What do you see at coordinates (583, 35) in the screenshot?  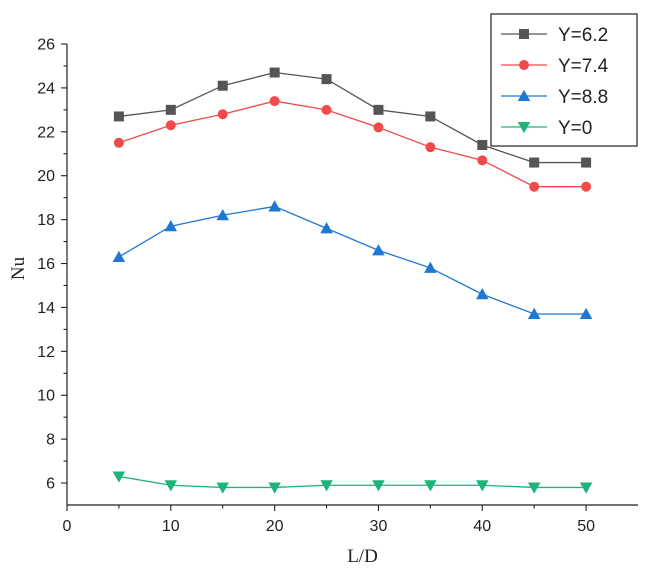 I see `legend-label-y-6-2: Y=6.2` at bounding box center [583, 35].